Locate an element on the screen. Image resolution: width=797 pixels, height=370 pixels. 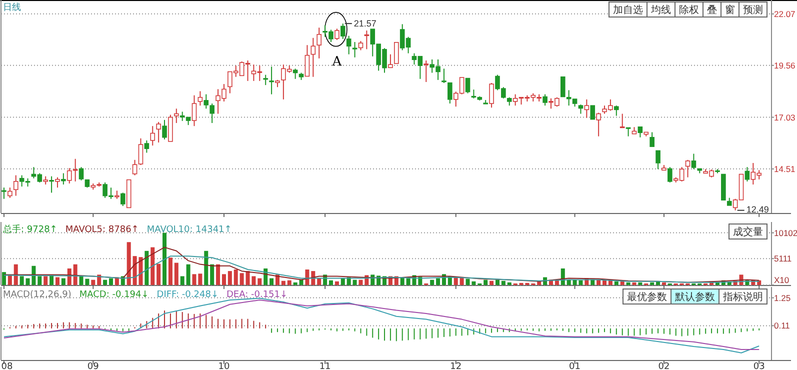
y-tick-label: 14.51 is located at coordinates (785, 169).